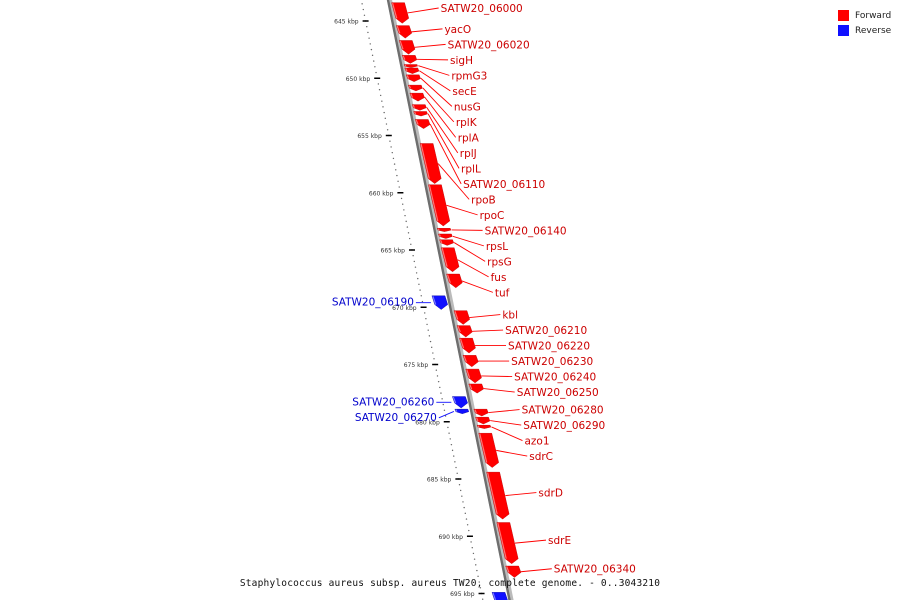 Image resolution: width=900 pixels, height=600 pixels. I want to click on gene-rpoC, so click(439, 205).